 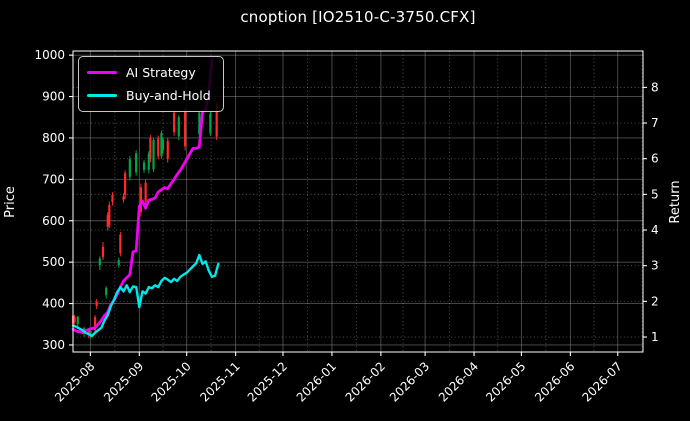 What do you see at coordinates (655, 230) in the screenshot?
I see `return-tick-label: 4` at bounding box center [655, 230].